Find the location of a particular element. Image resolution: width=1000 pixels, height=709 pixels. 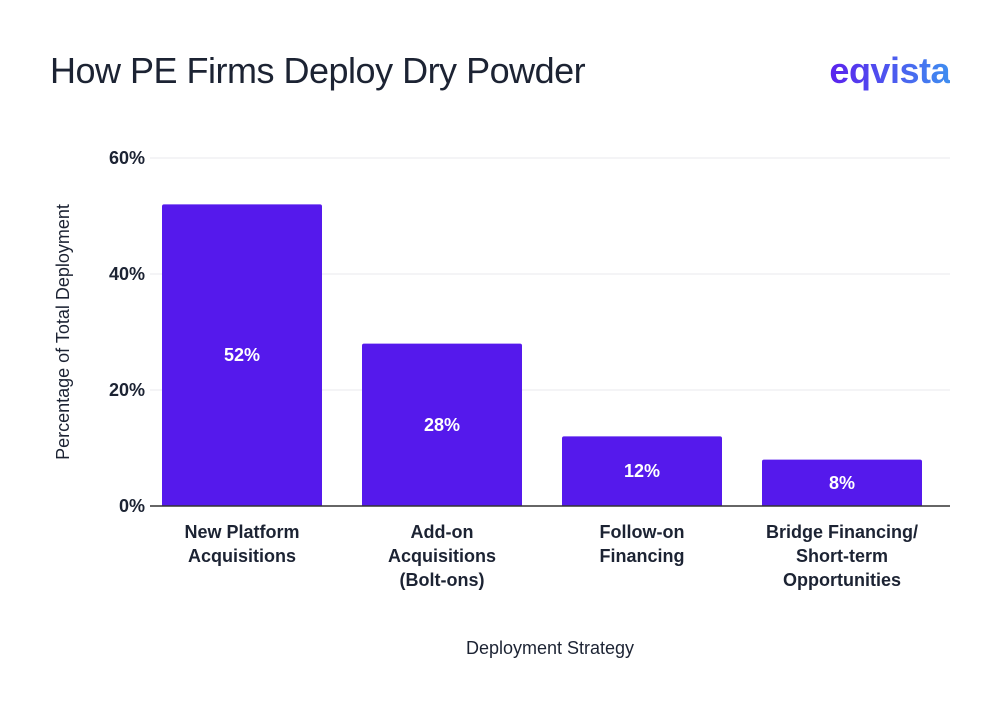

x-tick-label: Add-on Acquisitions (Bolt-ons) is located at coordinates (442, 556).